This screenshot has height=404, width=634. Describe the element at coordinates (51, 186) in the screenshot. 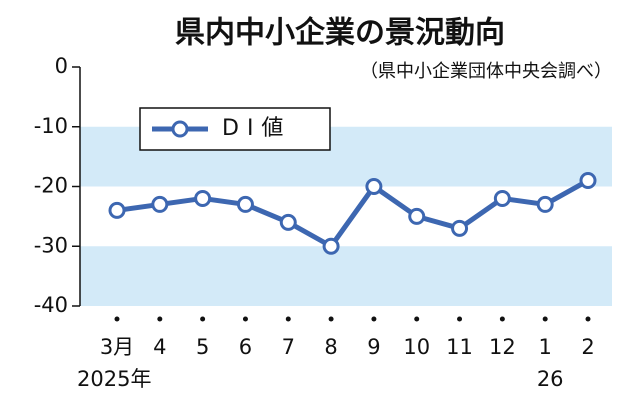

I see `y-tick-label: -20` at that location.